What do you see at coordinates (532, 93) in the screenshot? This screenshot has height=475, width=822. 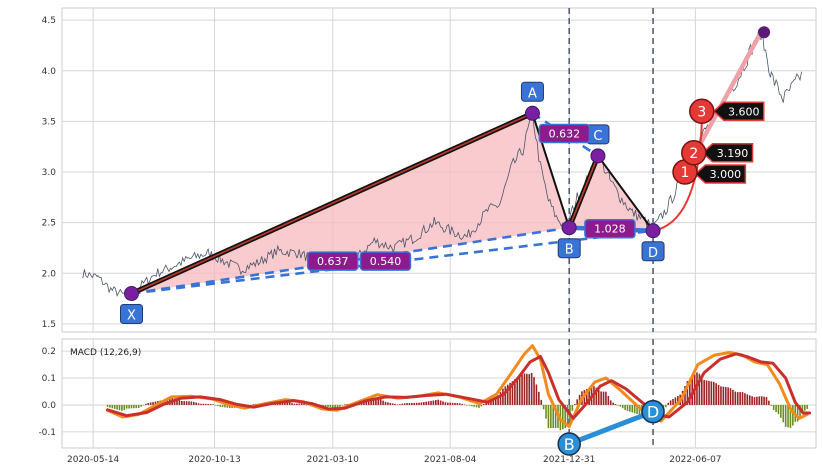 I see `pattern-label-a: A` at bounding box center [532, 93].